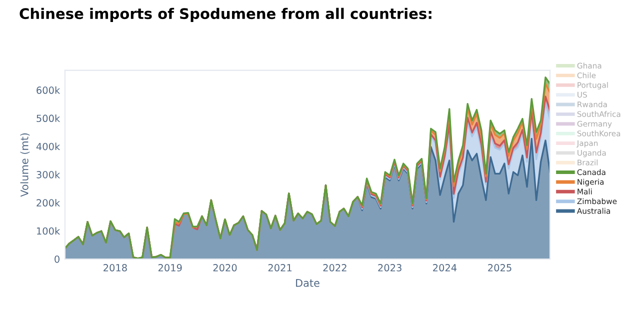 This screenshot has height=331, width=634. I want to click on y-tick-label: 600k, so click(48, 90).